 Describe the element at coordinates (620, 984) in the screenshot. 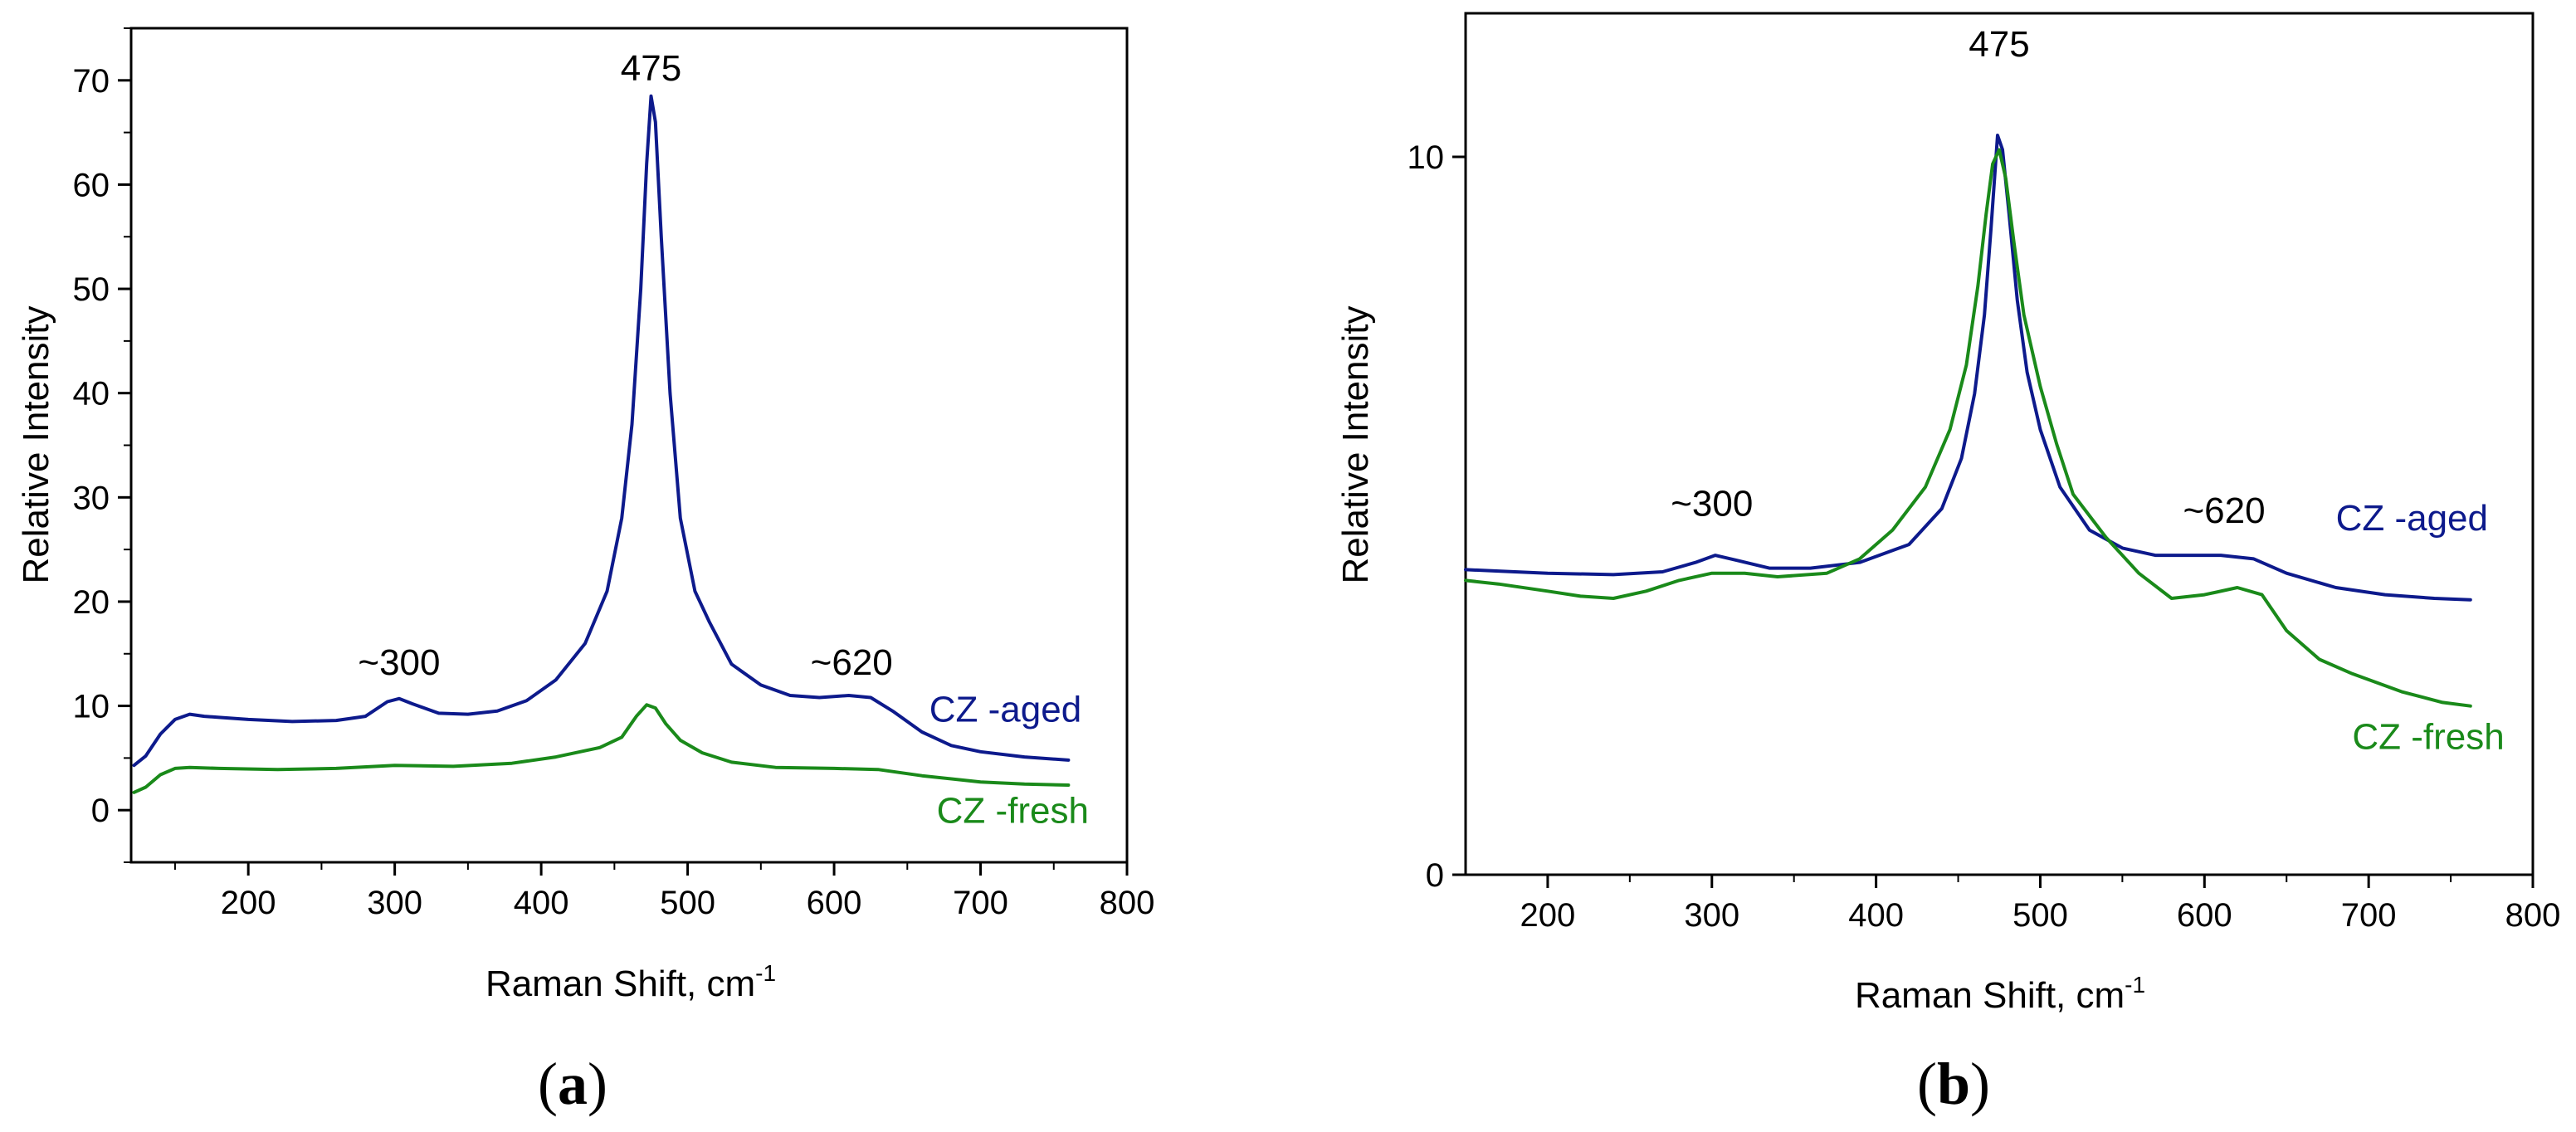

I see `chart-a-xlabel-main: Raman Shift, cm` at that location.